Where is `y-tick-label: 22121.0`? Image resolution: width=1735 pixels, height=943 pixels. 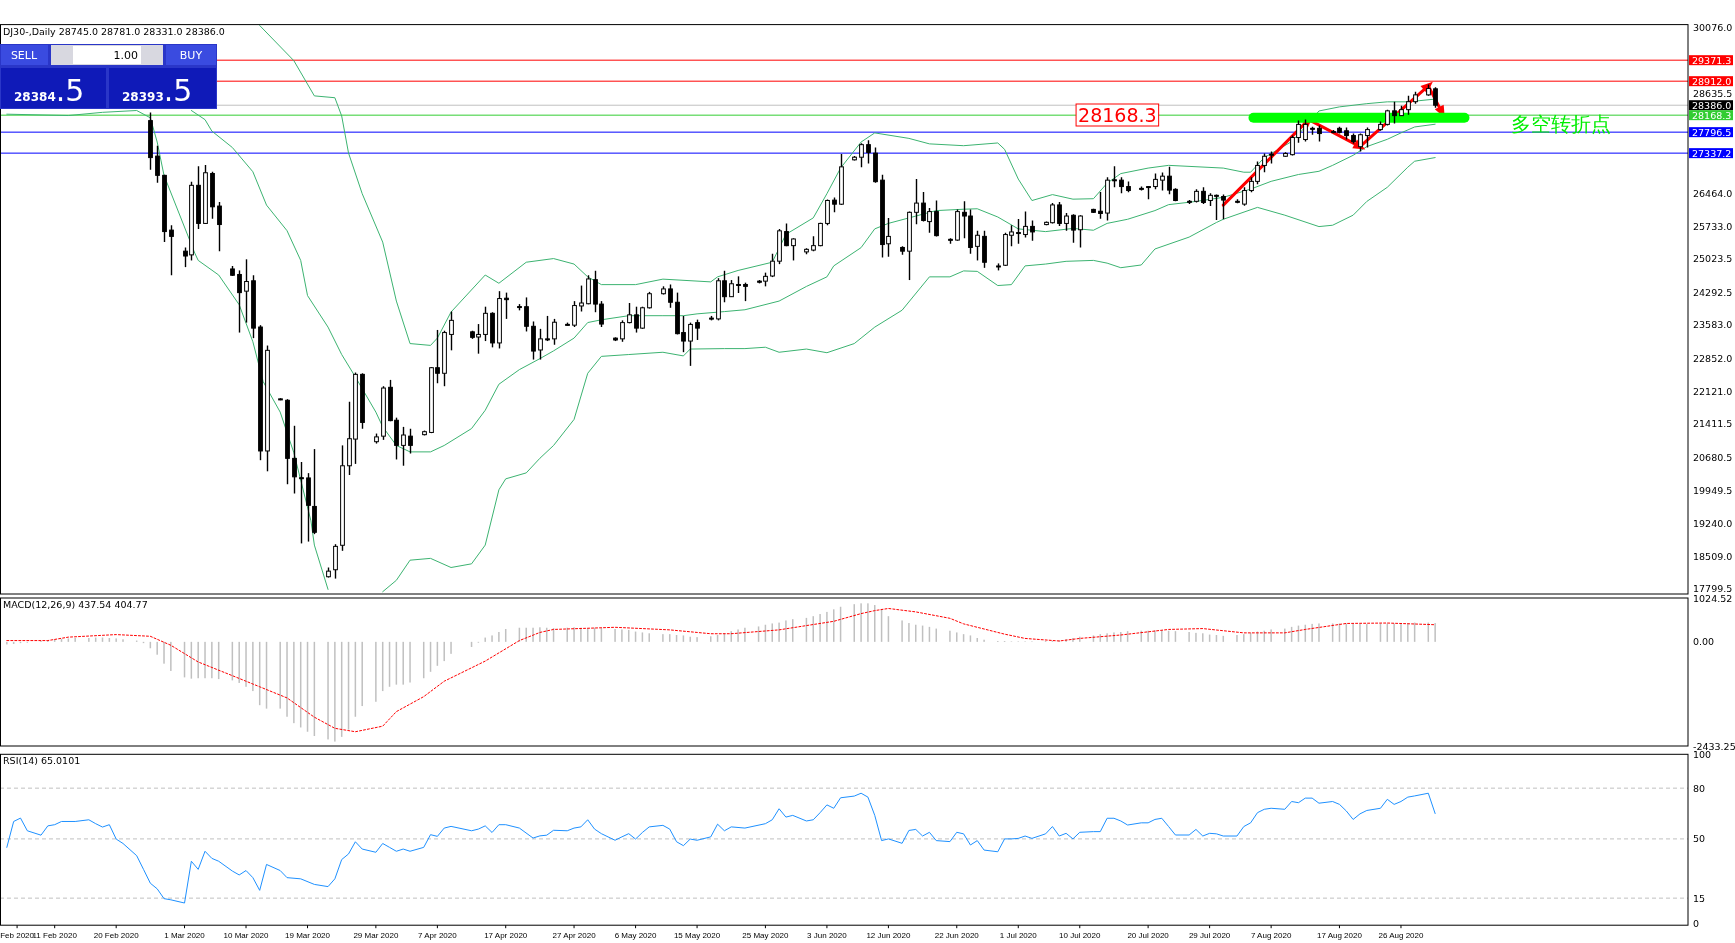 y-tick-label: 22121.0 is located at coordinates (1713, 392).